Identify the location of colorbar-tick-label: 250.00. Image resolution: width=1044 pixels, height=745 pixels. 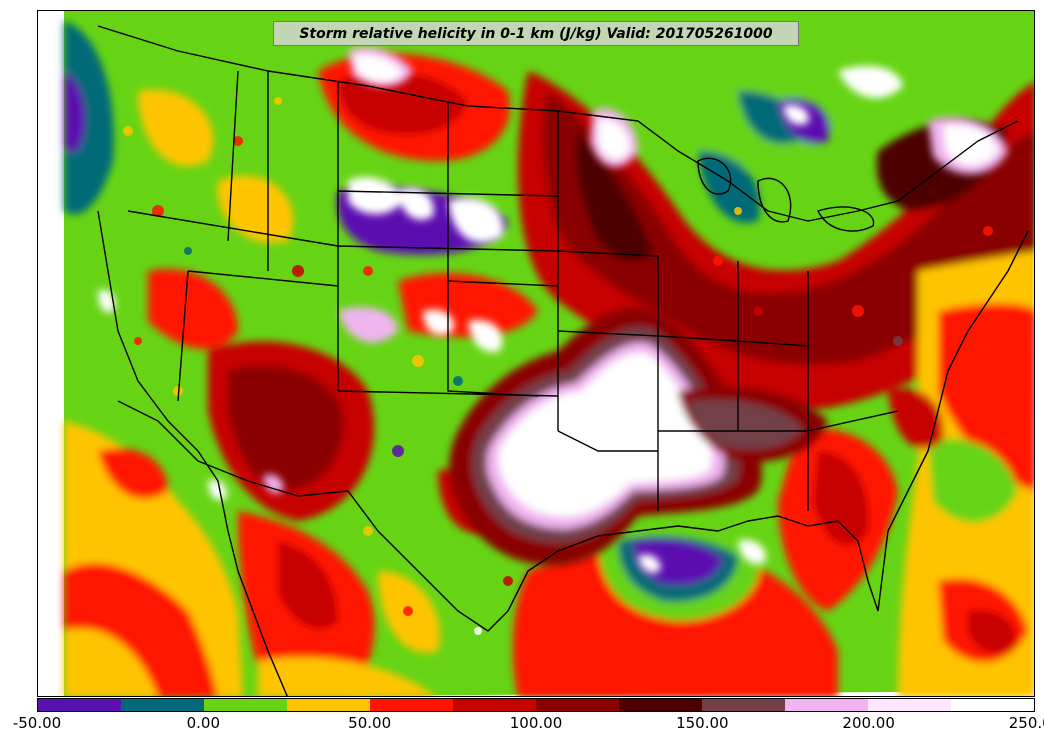
(1026, 723).